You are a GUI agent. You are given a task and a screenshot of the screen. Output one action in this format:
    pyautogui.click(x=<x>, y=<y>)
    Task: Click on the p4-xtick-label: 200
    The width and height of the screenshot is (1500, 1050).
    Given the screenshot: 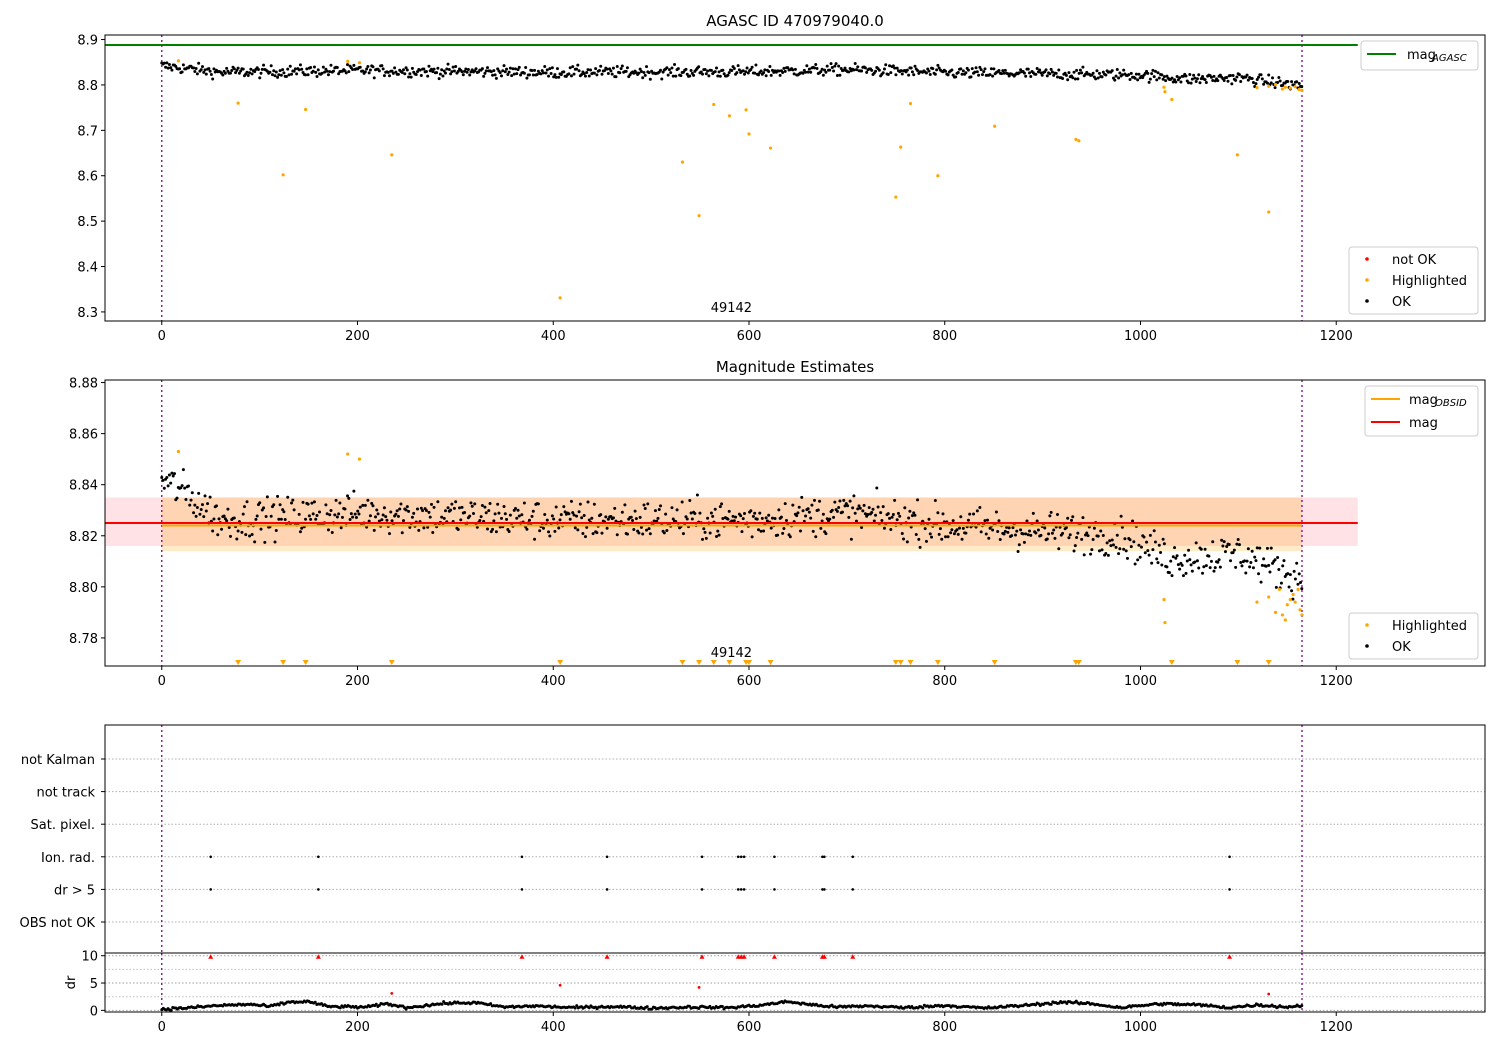 What is the action you would take?
    pyautogui.click(x=357, y=1027)
    